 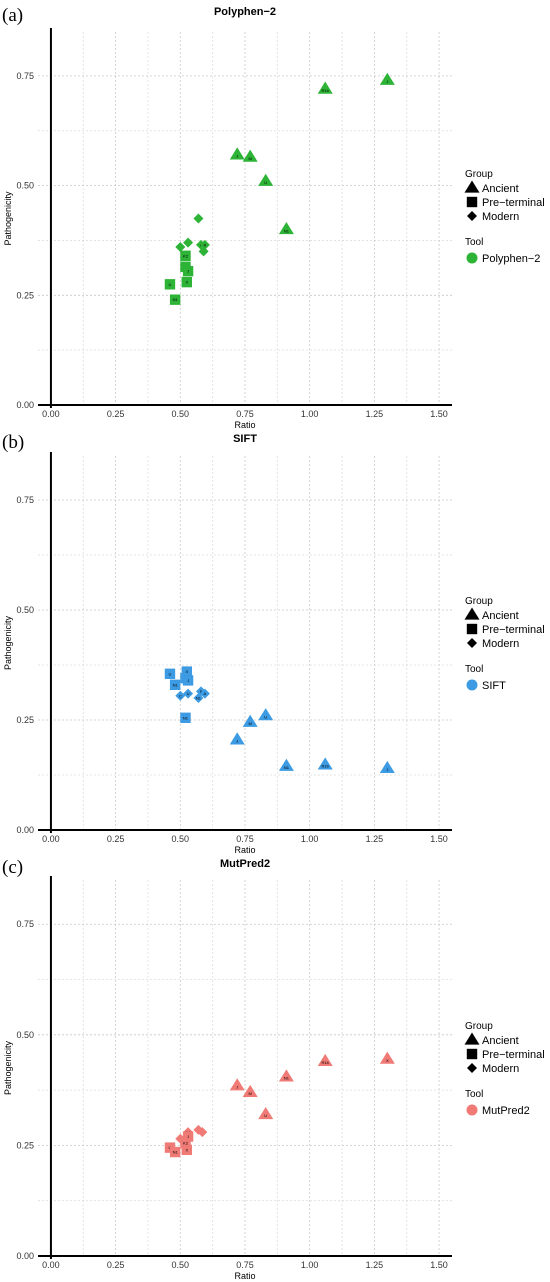 I want to click on data-point-label: X, so click(x=387, y=1060).